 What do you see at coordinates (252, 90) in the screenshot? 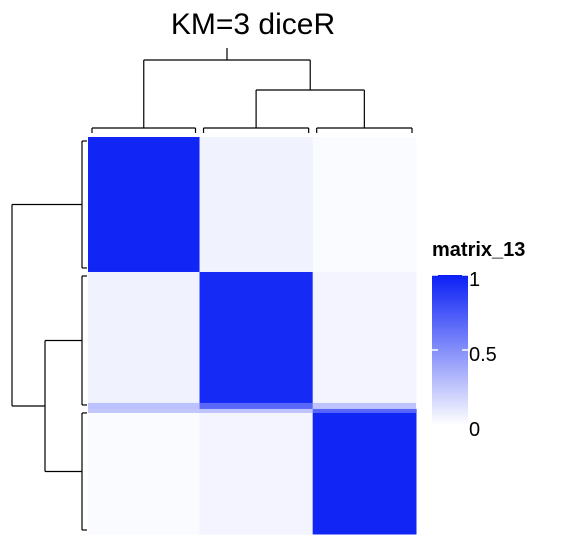
I see `column-dendrogram` at bounding box center [252, 90].